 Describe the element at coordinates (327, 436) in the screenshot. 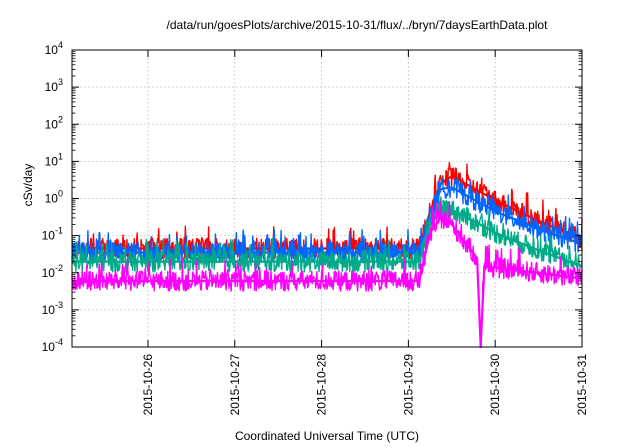

I see `x-axis-label: Coordinated Universal Time (UTC)` at that location.